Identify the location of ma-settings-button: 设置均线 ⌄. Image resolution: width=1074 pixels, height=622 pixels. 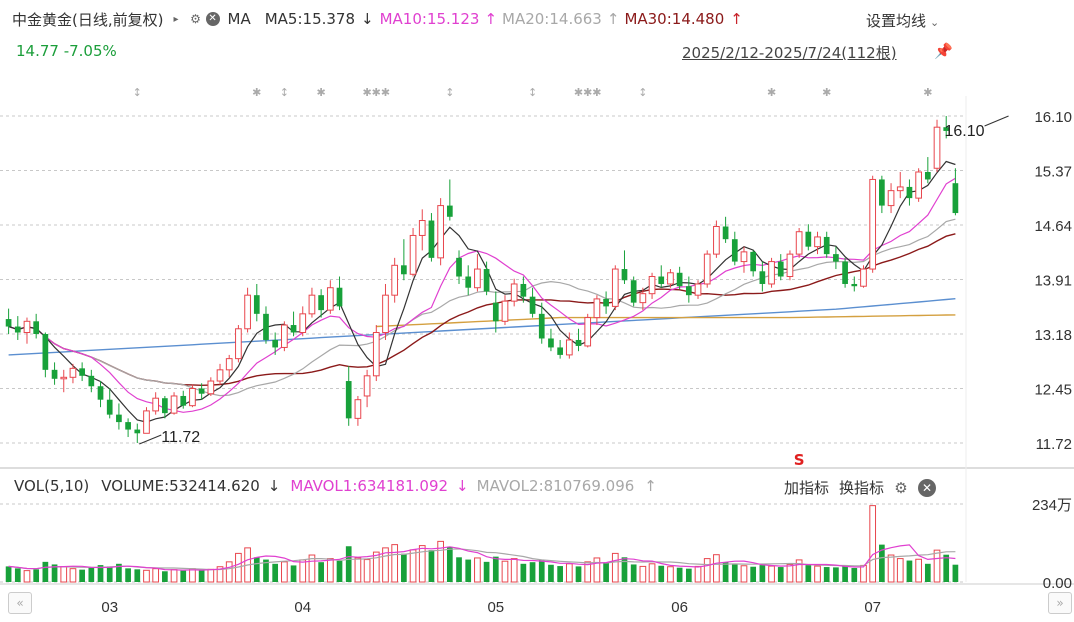
(902, 20).